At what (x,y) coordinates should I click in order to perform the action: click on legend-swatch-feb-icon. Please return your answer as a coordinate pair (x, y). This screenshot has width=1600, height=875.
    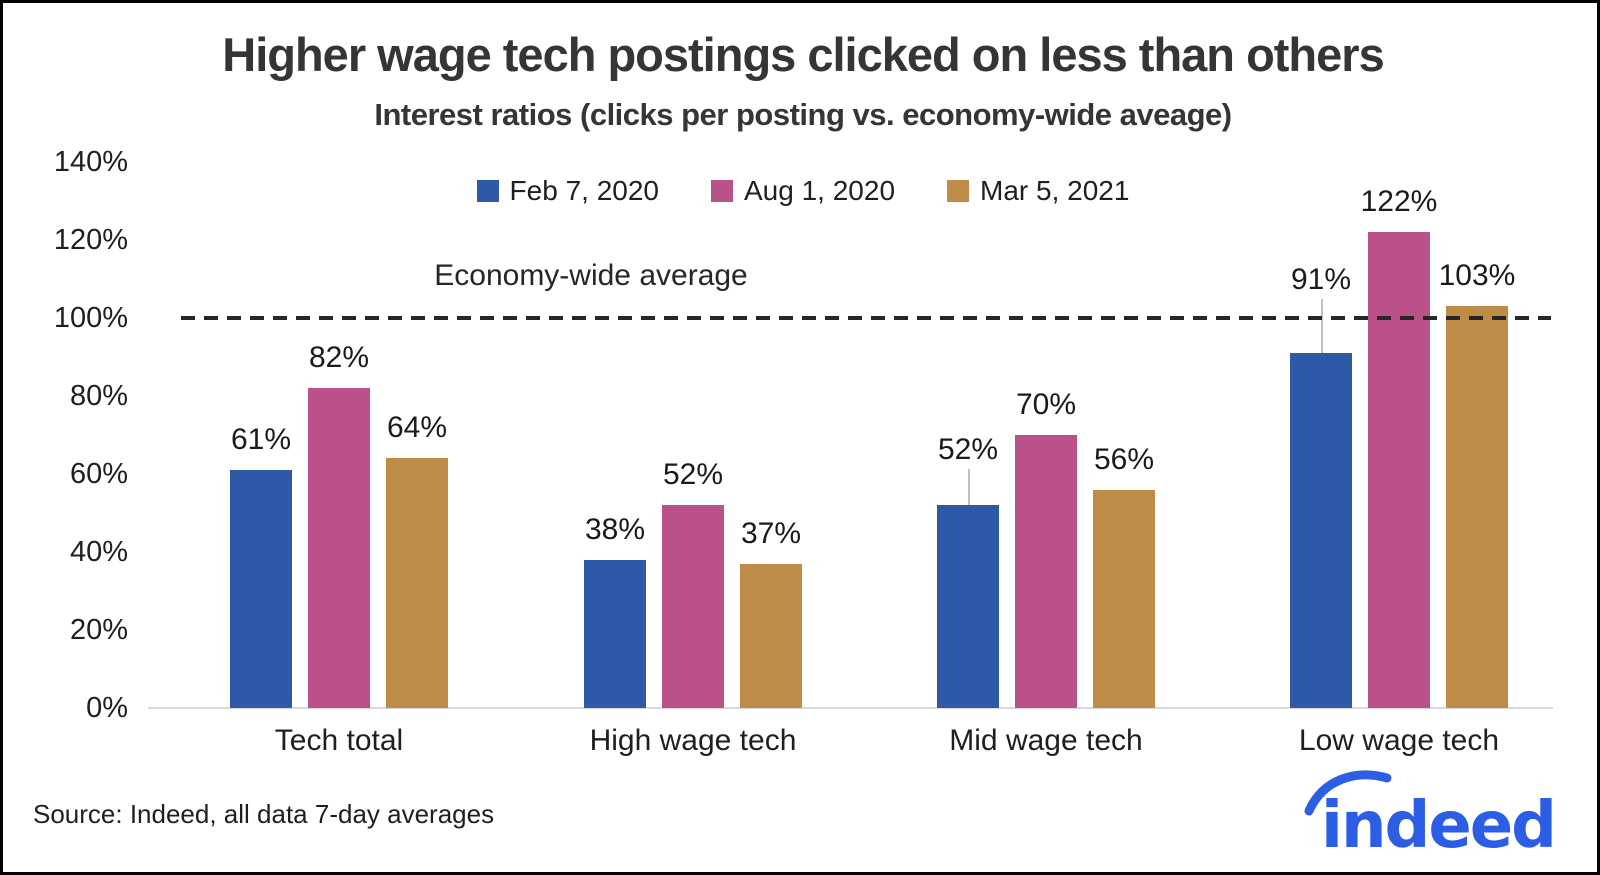
    Looking at the image, I should click on (487, 191).